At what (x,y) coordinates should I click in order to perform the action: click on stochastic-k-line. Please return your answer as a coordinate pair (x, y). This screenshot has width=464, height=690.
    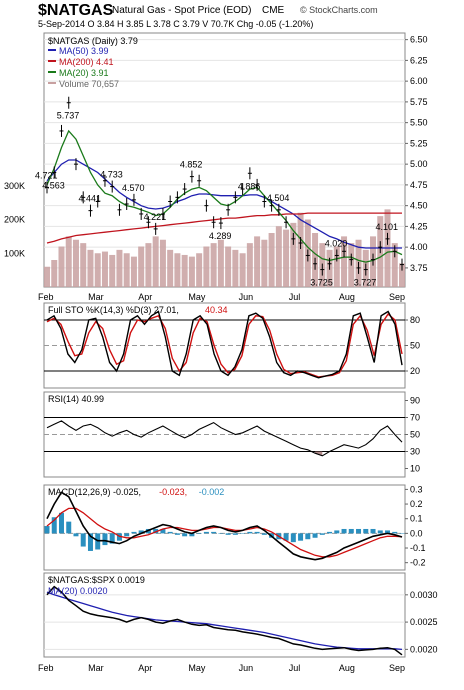
    Looking at the image, I should click on (224, 344).